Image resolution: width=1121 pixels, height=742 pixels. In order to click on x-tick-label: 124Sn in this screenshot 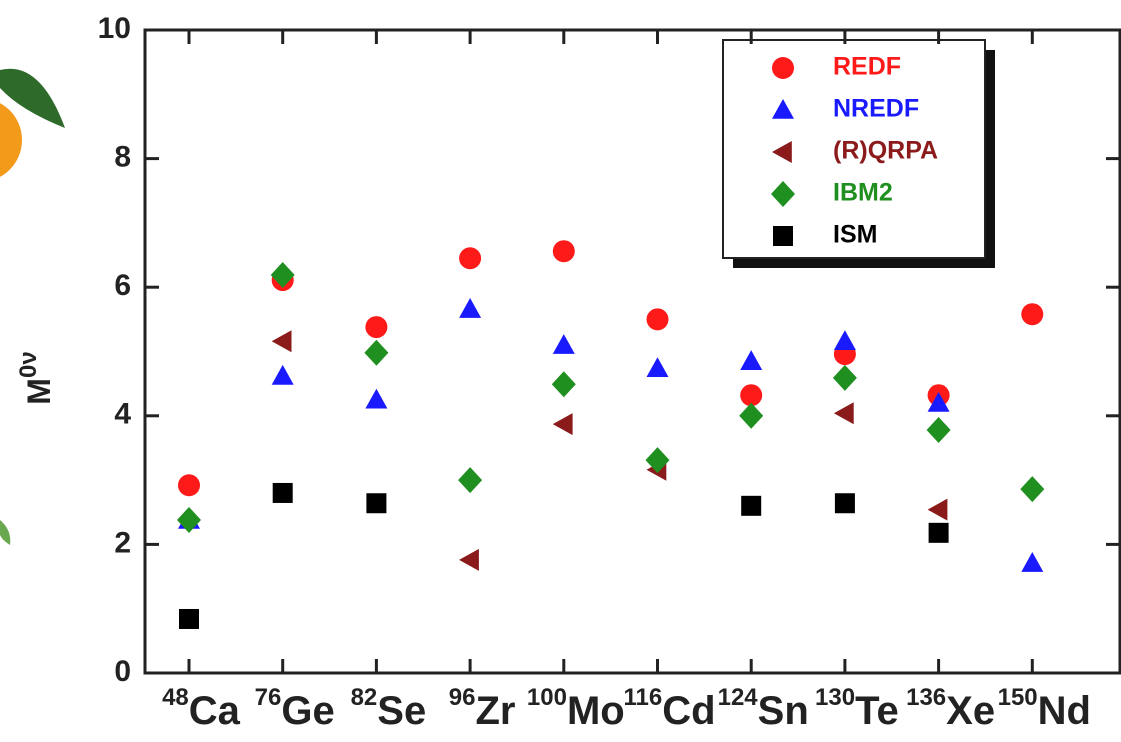, I will do `click(763, 708)`.